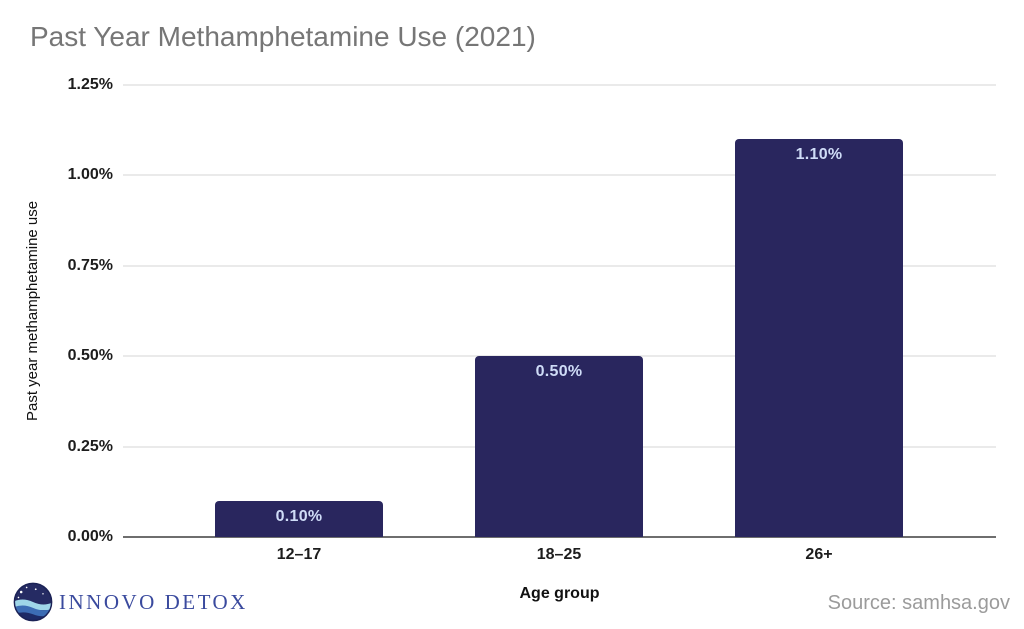 The height and width of the screenshot is (629, 1024). I want to click on innovo-detox-logo: INNOVO DETOX, so click(130, 602).